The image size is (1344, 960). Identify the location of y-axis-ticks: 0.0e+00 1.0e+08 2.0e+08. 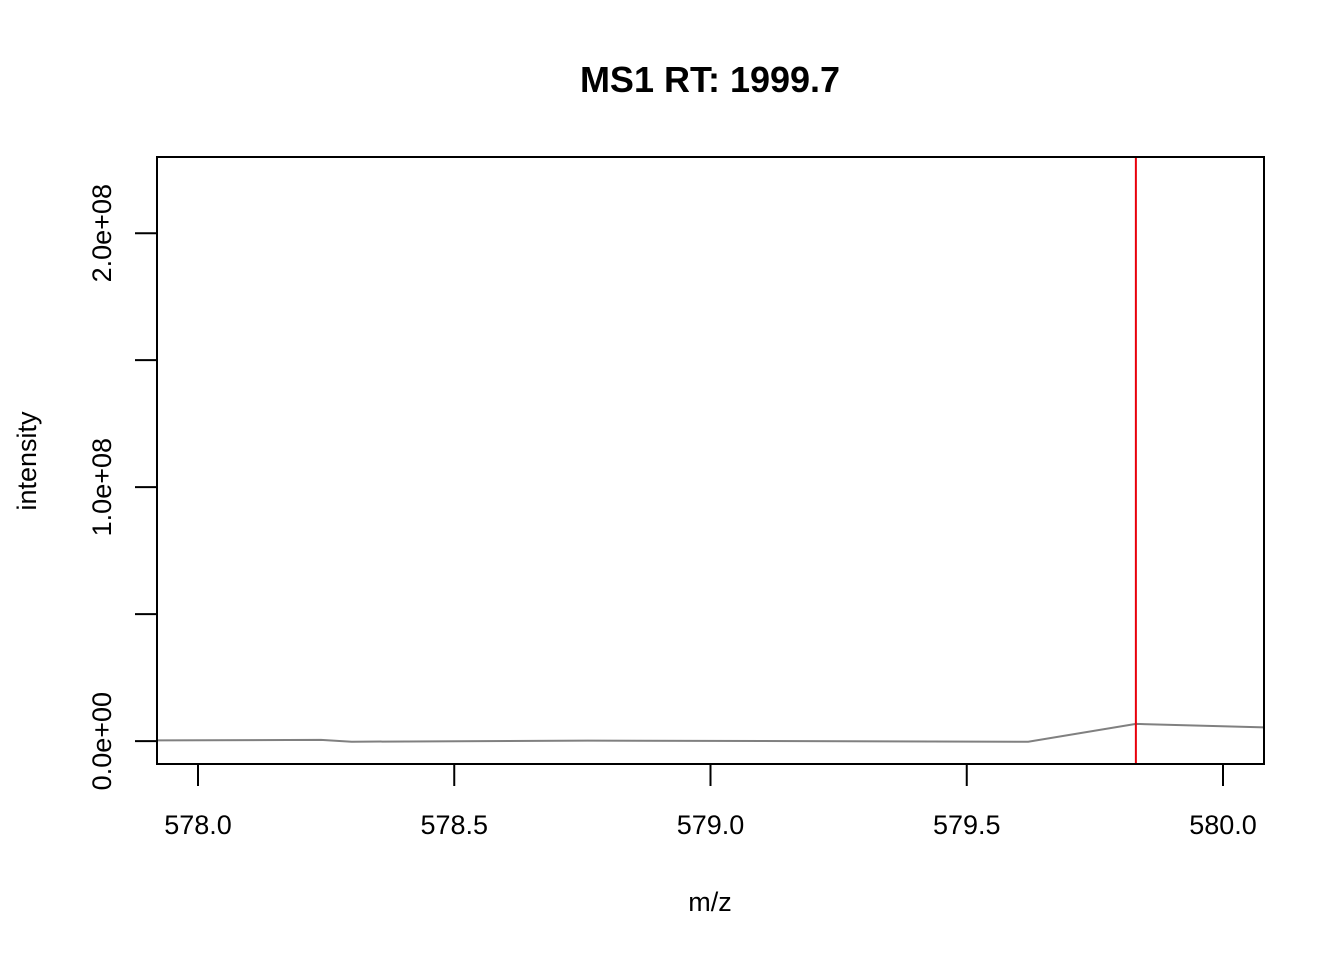
(122, 487).